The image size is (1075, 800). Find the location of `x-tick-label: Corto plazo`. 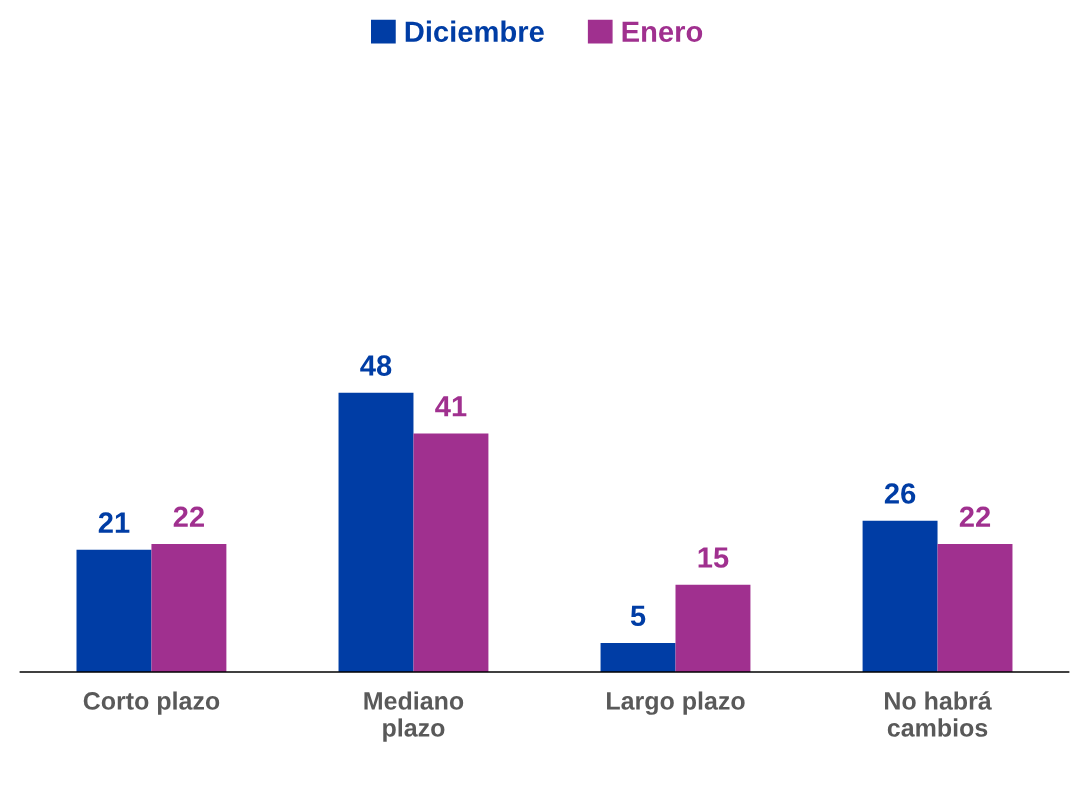

x-tick-label: Corto plazo is located at coordinates (151, 703).